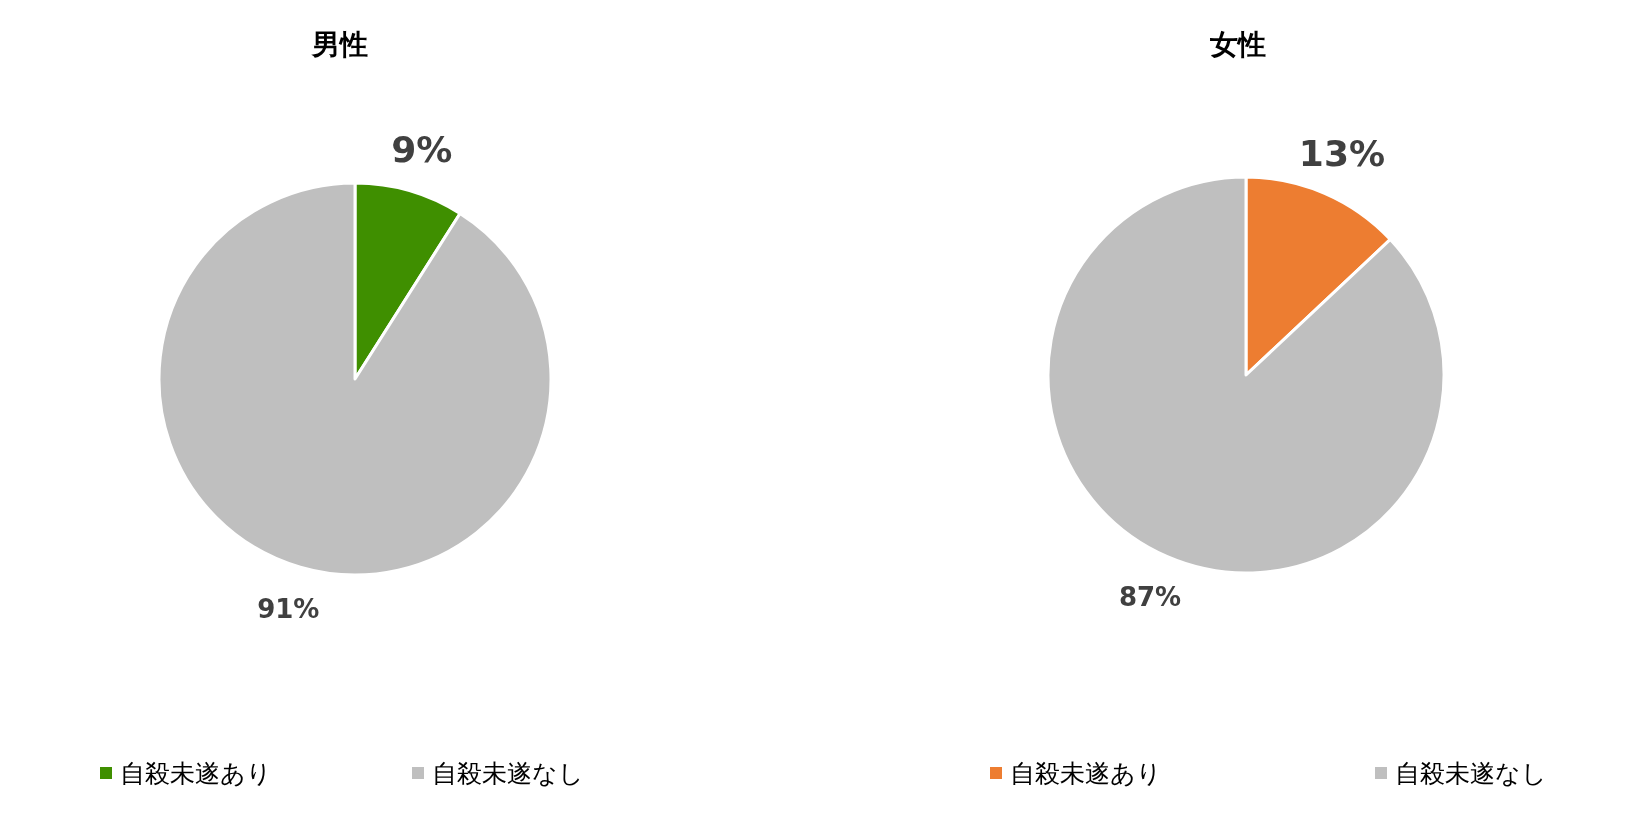  Describe the element at coordinates (1342, 153) in the screenshot. I see `data-label: 13%` at that location.